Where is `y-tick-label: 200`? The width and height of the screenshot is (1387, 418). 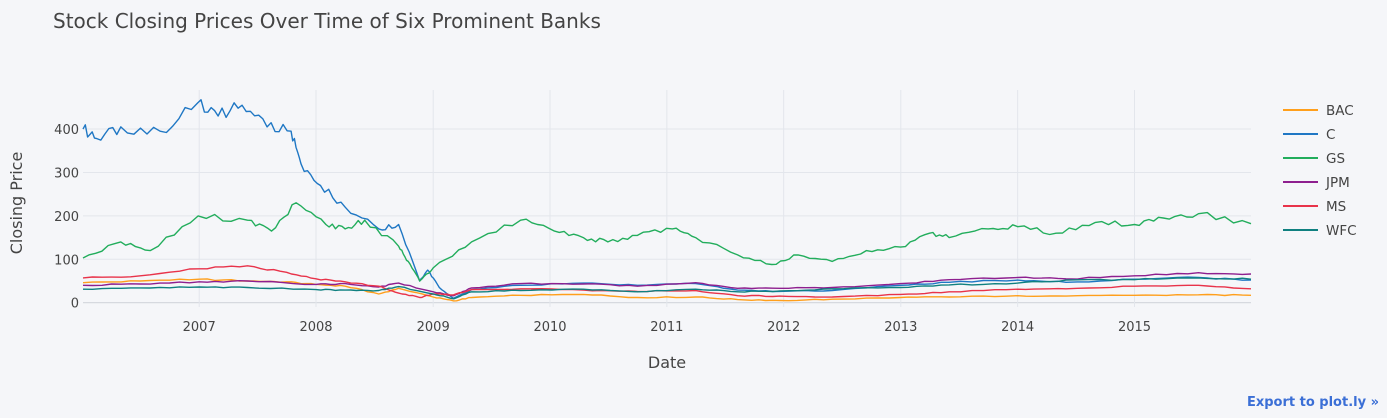
y-tick-label: 200 is located at coordinates (66, 217).